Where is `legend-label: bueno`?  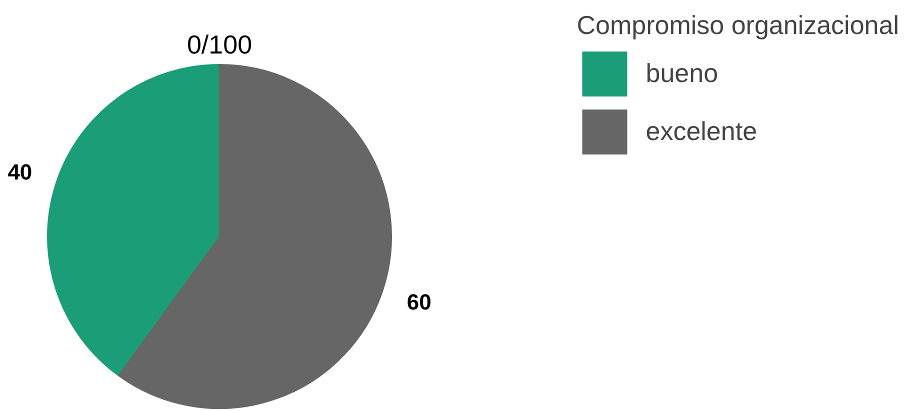 legend-label: bueno is located at coordinates (682, 73).